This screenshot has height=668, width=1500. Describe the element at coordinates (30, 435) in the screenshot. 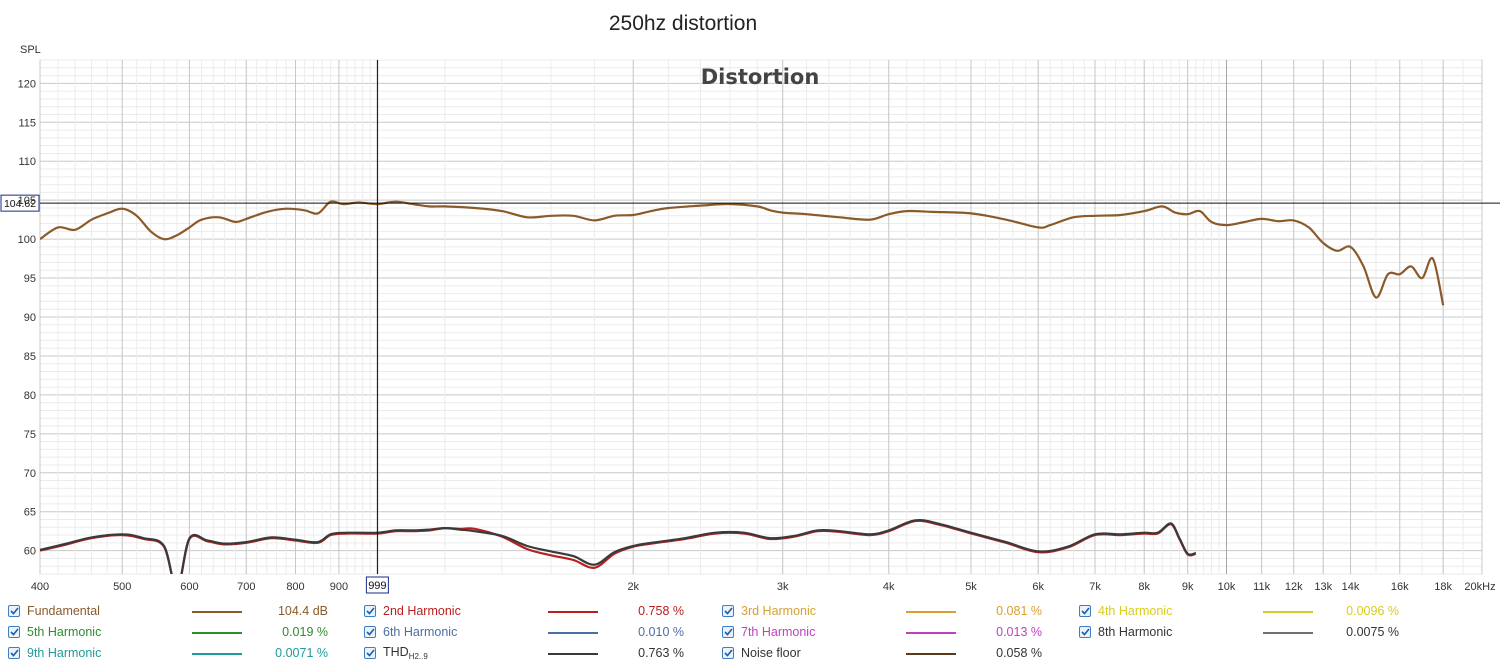

I see `y-tick-label: 75` at that location.